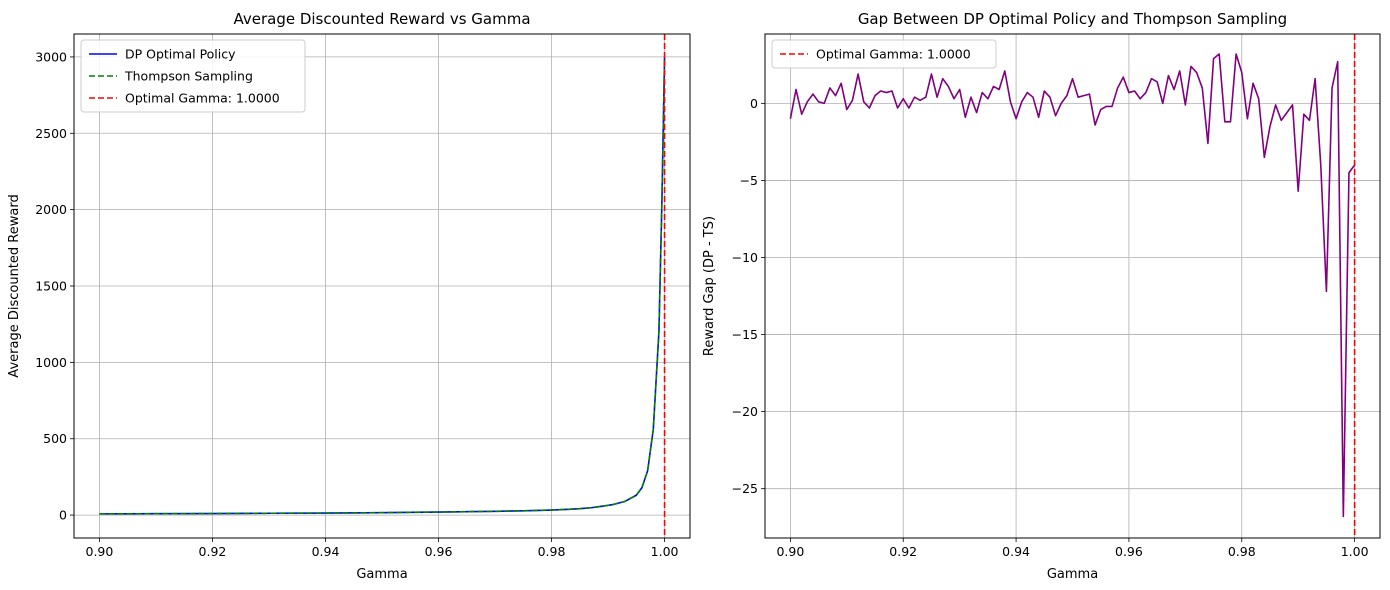 Image resolution: width=1390 pixels, height=590 pixels. Describe the element at coordinates (213, 551) in the screenshot. I see `left-x-tick-label: 0.92` at that location.